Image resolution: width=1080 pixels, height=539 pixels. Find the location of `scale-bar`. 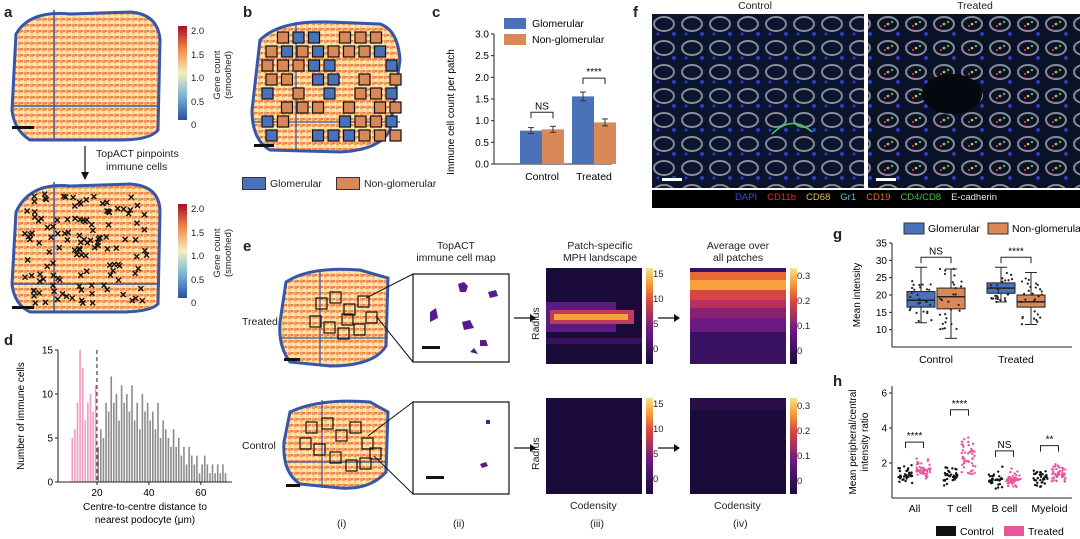

scale-bar is located at coordinates (23, 127).